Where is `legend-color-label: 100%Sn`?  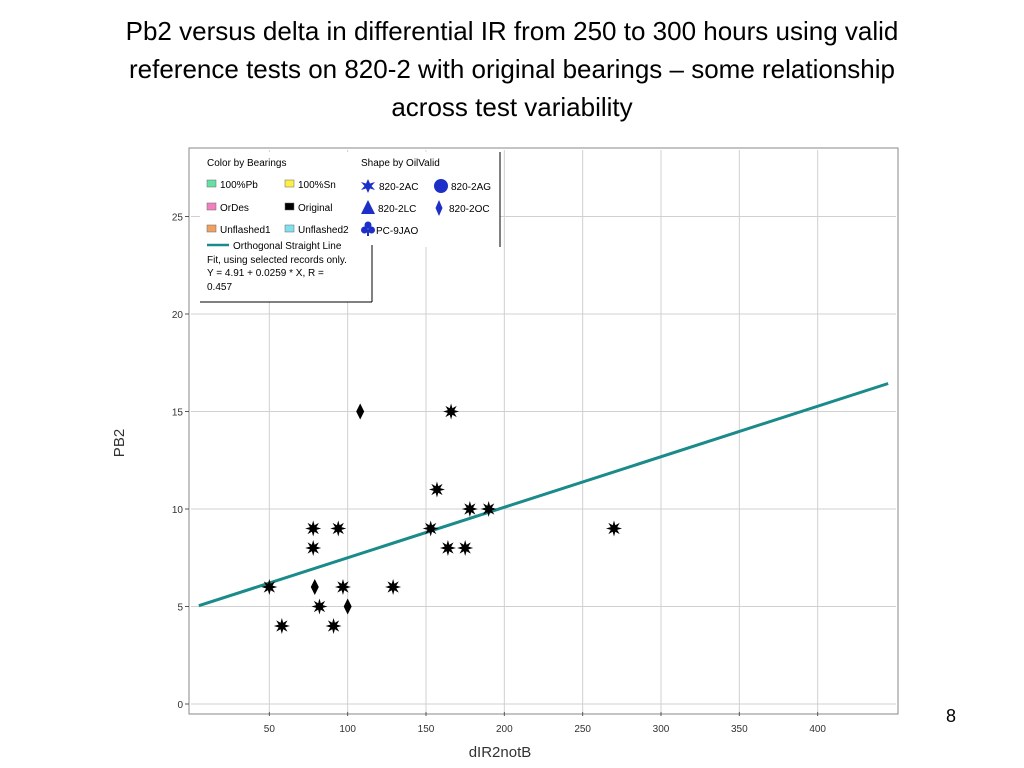
legend-color-label: 100%Sn is located at coordinates (317, 185).